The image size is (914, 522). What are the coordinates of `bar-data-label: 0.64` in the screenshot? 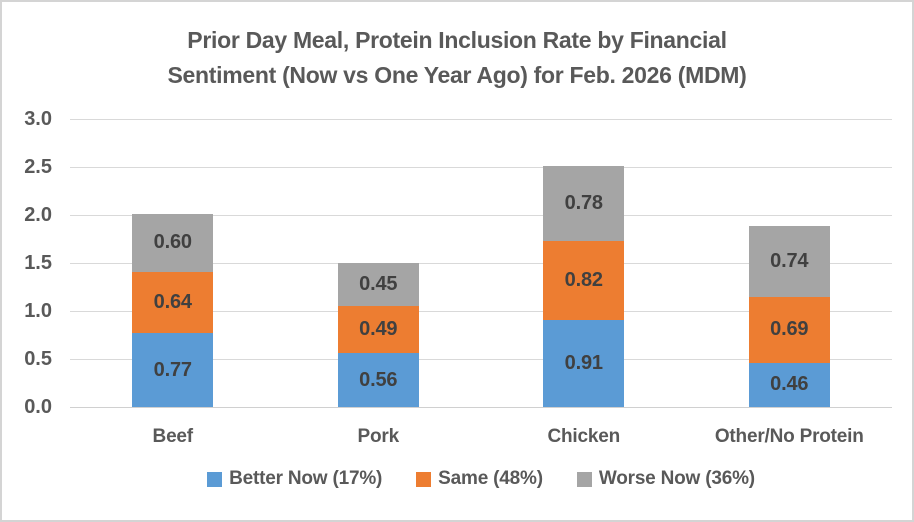 It's located at (172, 301).